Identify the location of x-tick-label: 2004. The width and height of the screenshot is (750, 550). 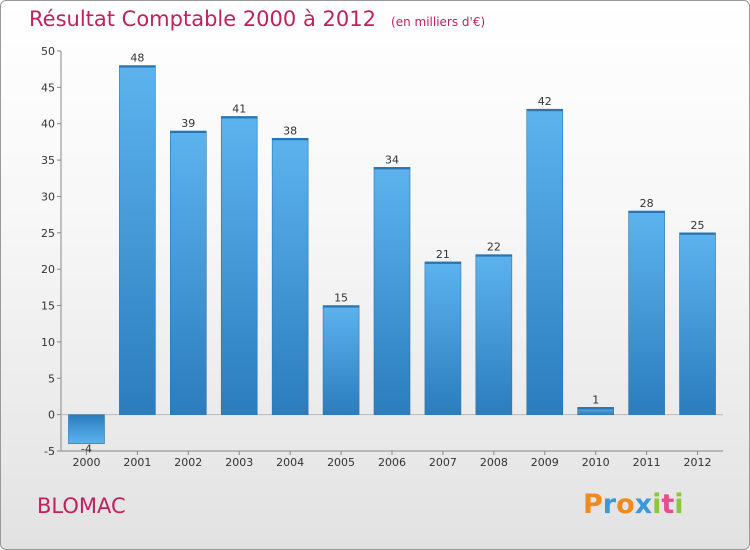
(290, 462).